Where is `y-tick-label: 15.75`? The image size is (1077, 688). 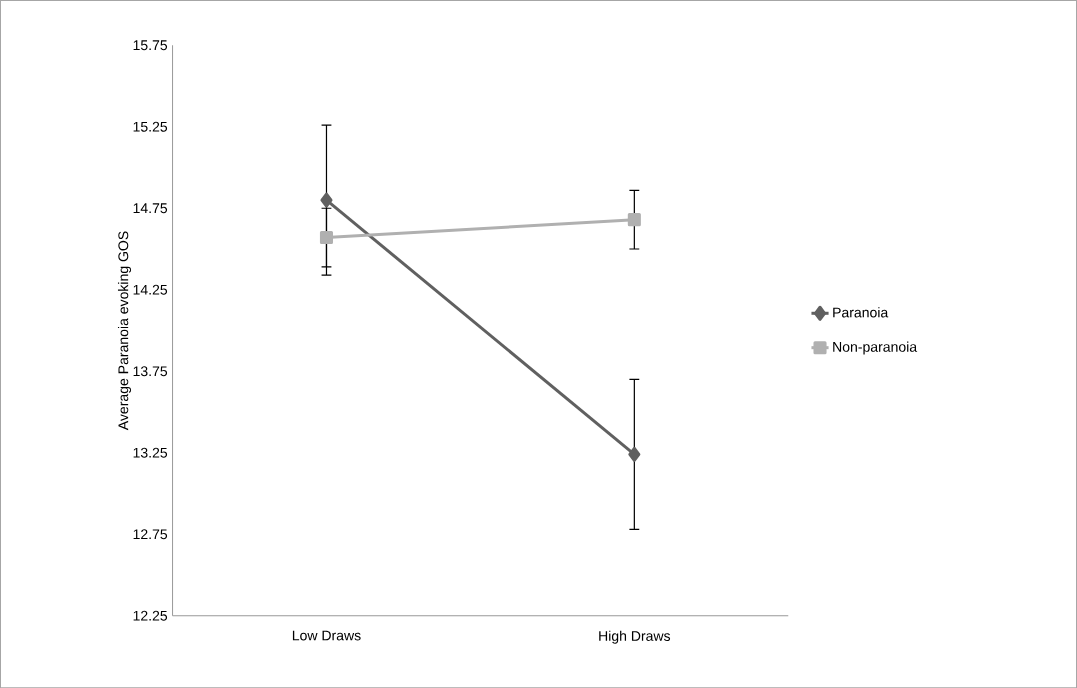
y-tick-label: 15.75 is located at coordinates (150, 45).